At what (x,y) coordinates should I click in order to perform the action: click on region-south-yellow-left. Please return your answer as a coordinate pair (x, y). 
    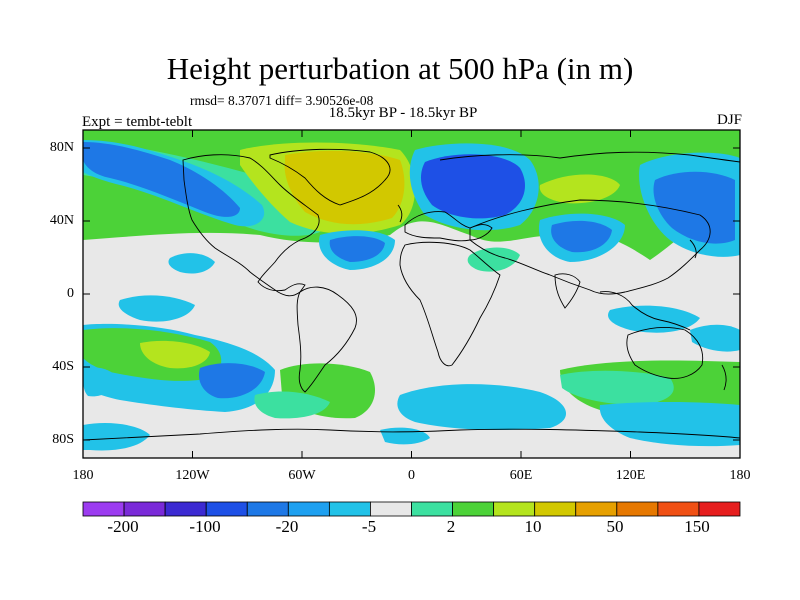
    Looking at the image, I should click on (175, 354).